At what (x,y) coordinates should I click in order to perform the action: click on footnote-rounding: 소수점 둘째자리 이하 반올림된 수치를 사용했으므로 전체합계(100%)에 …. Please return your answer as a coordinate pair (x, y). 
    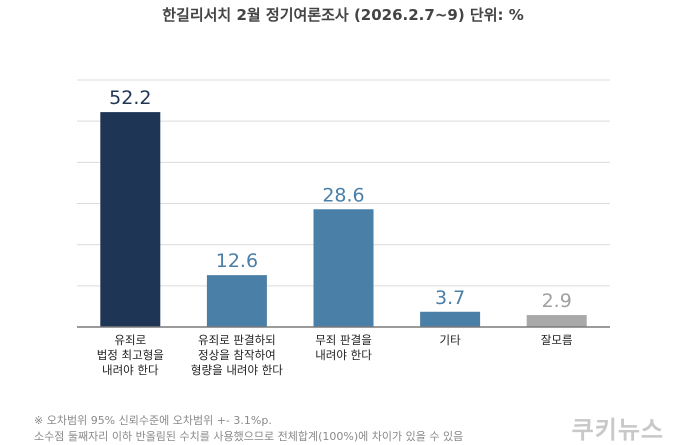
    Looking at the image, I should click on (249, 436).